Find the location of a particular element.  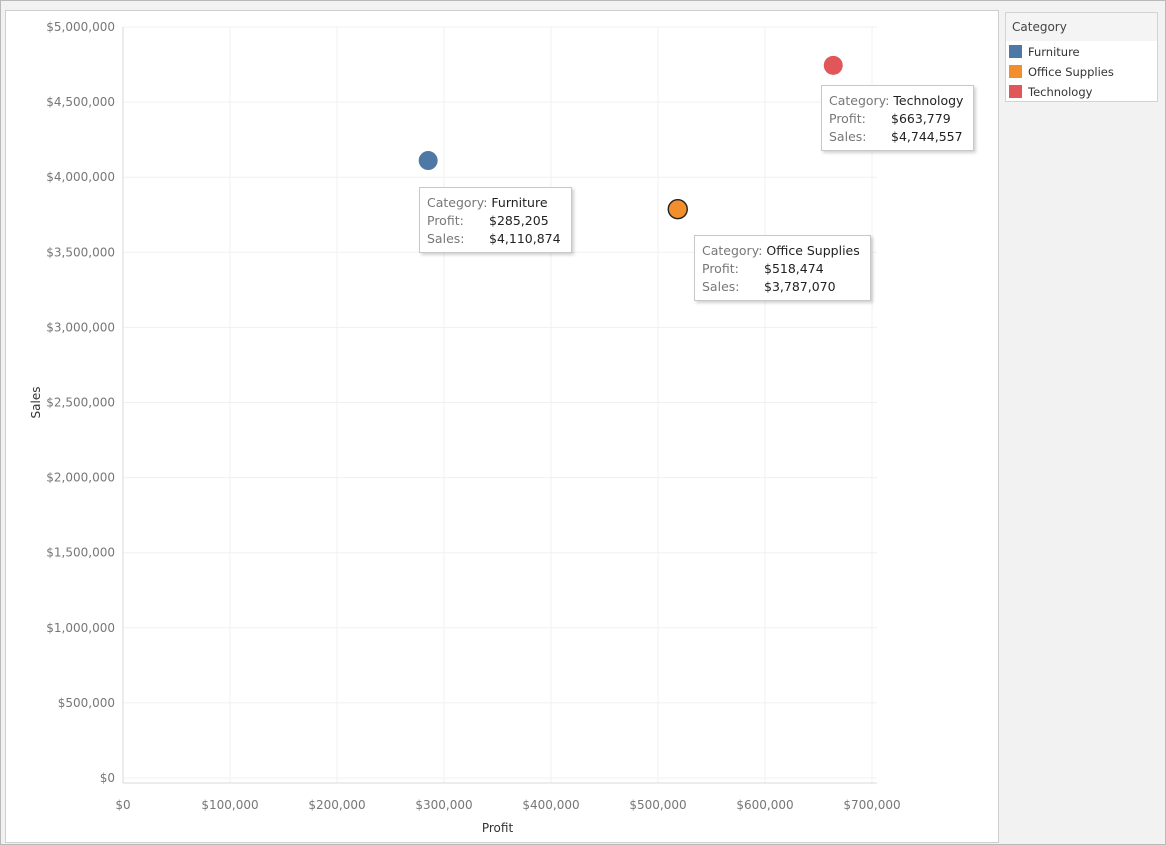

y-tick-label: $5,000,000 is located at coordinates (80, 27).